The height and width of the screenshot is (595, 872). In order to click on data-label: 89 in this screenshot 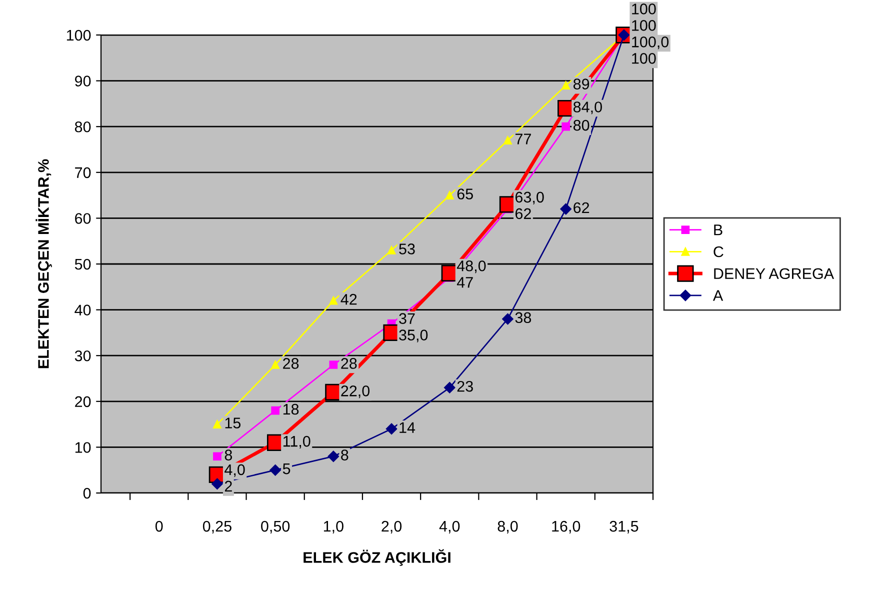, I will do `click(581, 84)`.